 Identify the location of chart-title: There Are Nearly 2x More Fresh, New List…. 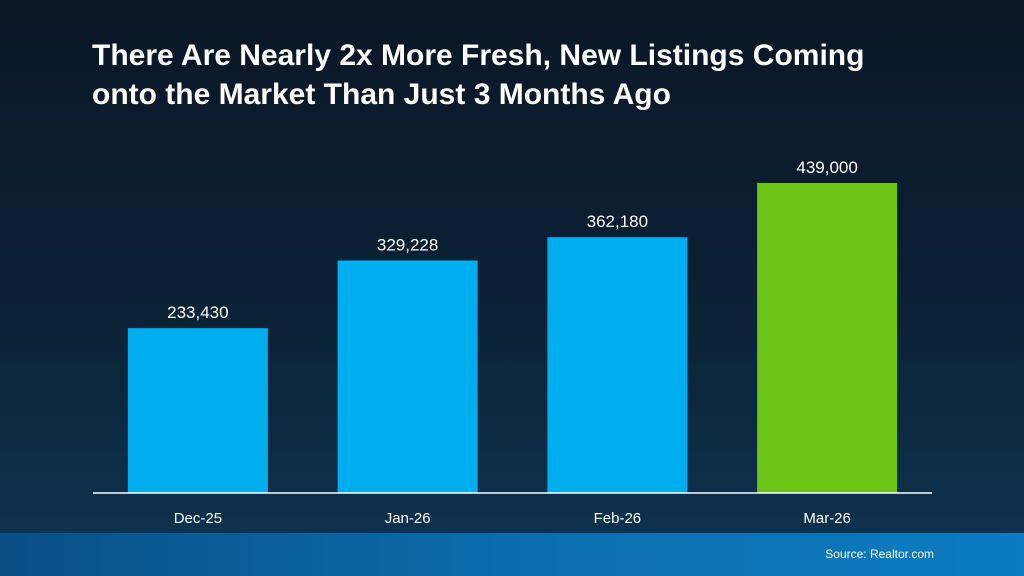
(478, 75).